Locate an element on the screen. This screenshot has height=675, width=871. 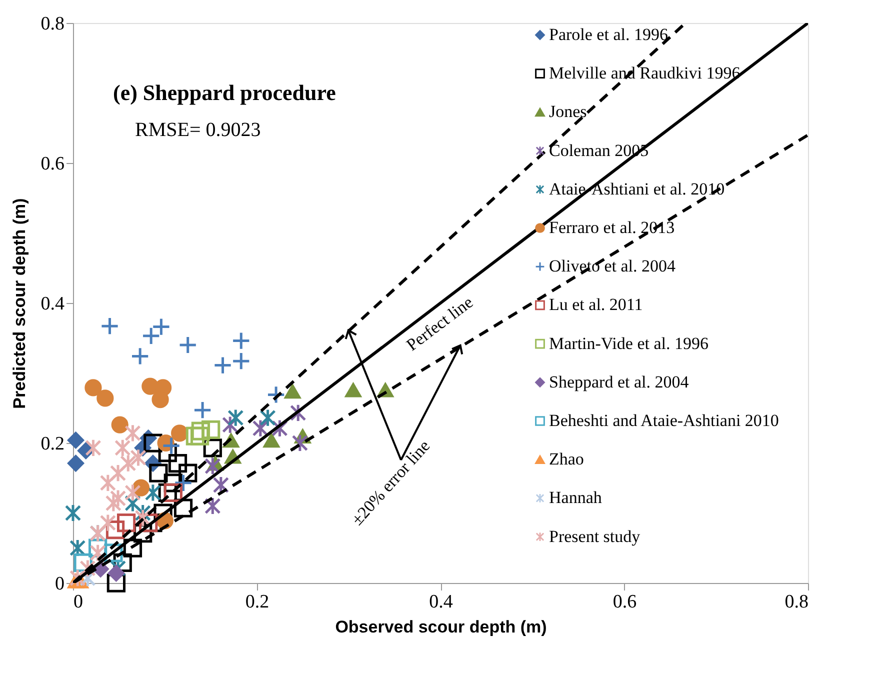
annotation: RMSE= 0.9023 is located at coordinates (198, 130).